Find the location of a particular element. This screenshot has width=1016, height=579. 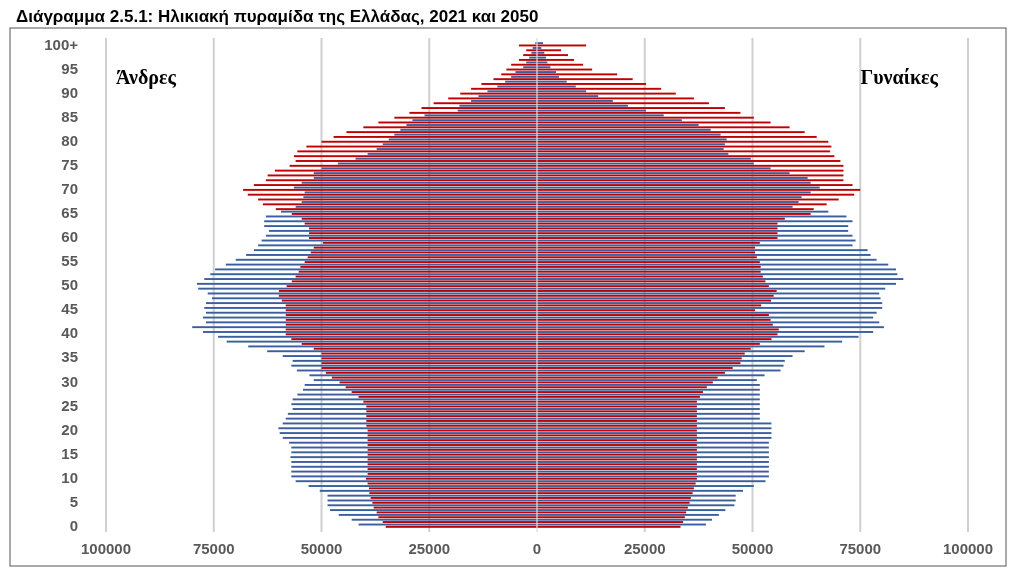

y-tick-label: 25 is located at coordinates (69, 405).